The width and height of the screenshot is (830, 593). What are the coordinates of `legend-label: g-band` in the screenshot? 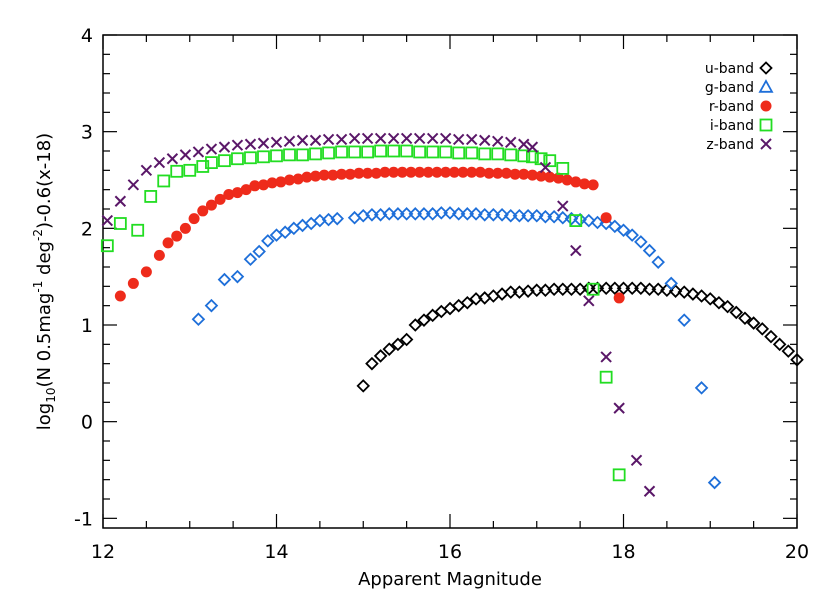 It's located at (729, 88).